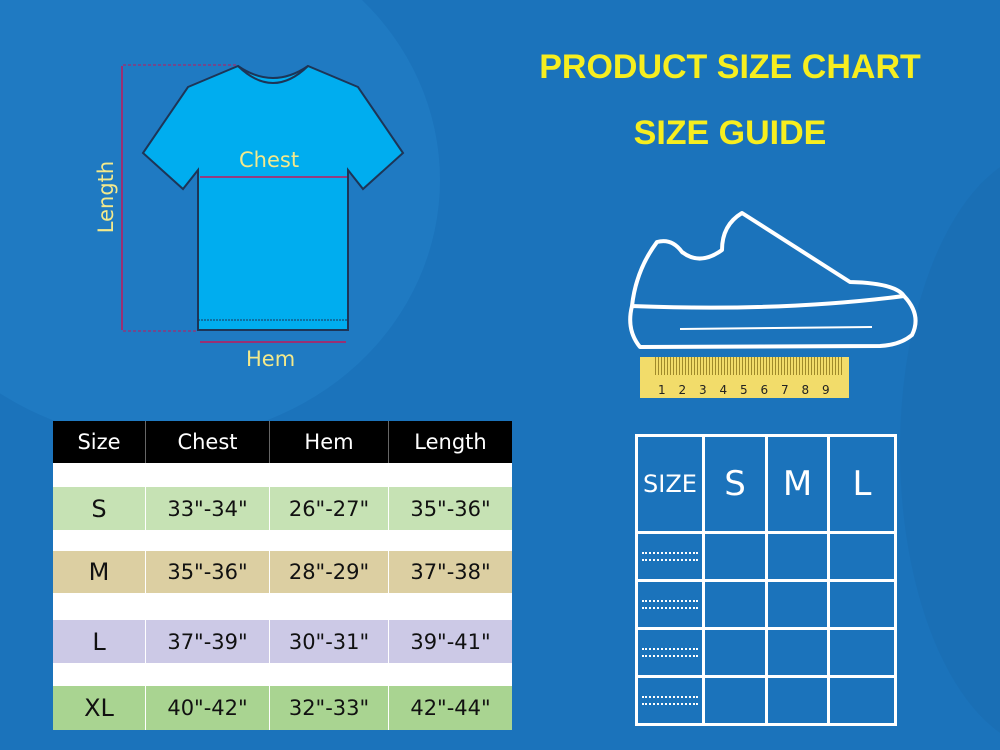 Image resolution: width=1000 pixels, height=750 pixels. I want to click on cell-chest: 33"-34", so click(208, 508).